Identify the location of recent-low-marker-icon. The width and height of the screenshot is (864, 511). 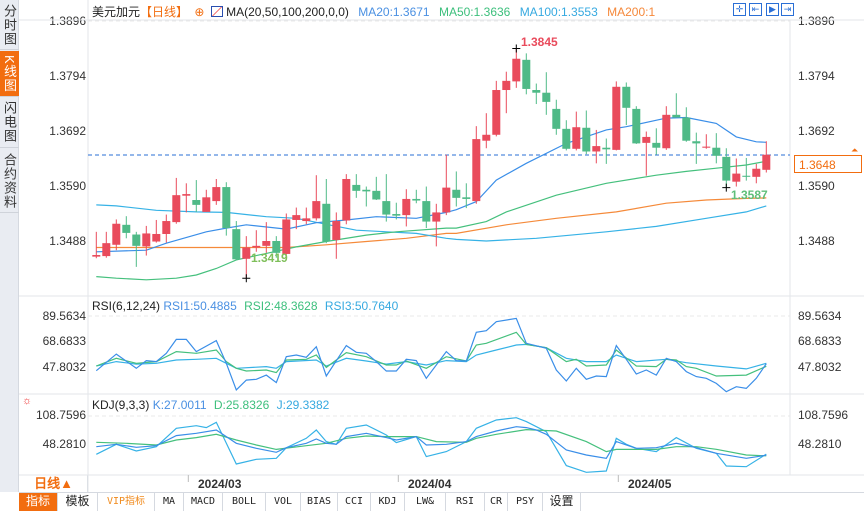
(726, 187).